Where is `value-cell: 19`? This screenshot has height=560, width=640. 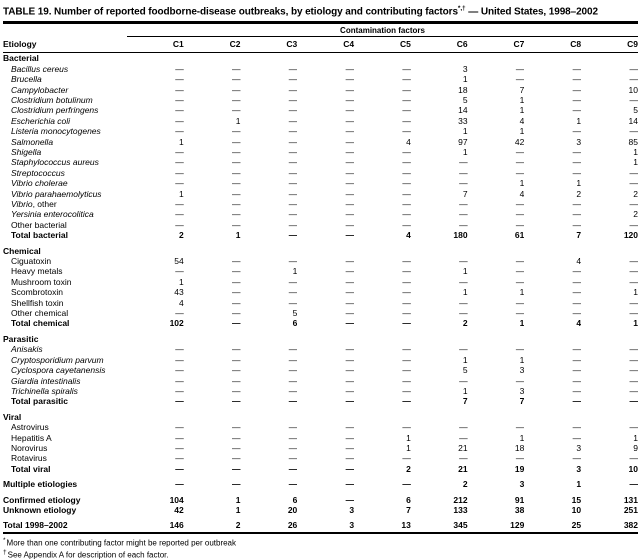
value-cell: 19 is located at coordinates (519, 468).